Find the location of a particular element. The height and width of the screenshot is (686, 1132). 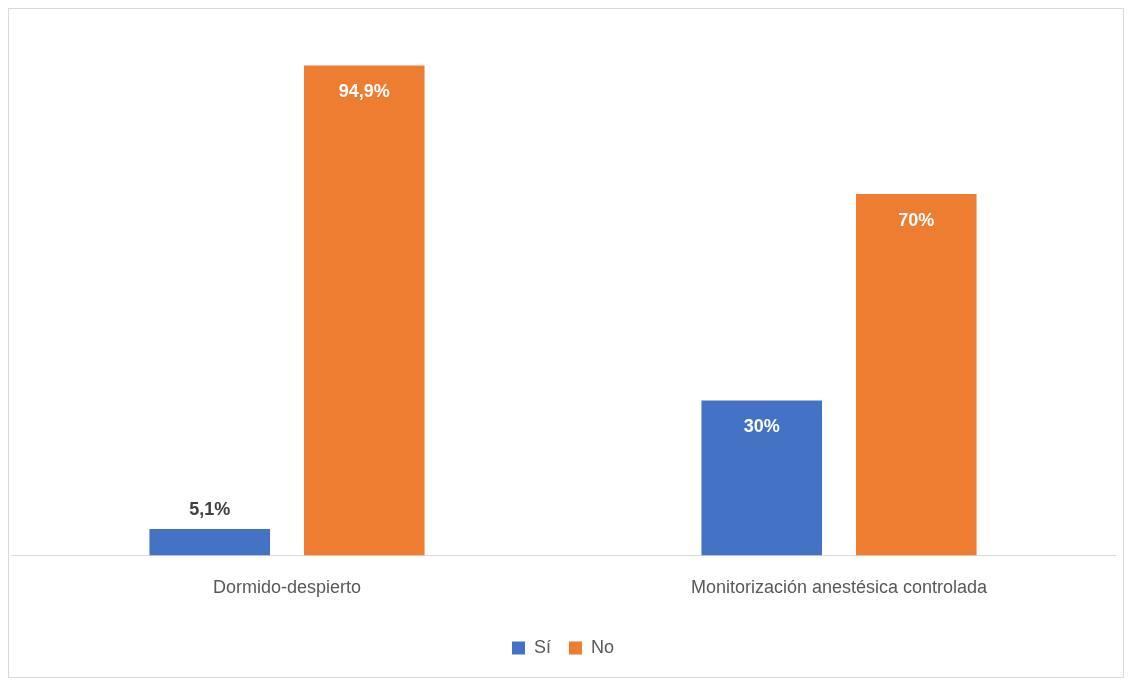

data-label: 30% is located at coordinates (761, 426).